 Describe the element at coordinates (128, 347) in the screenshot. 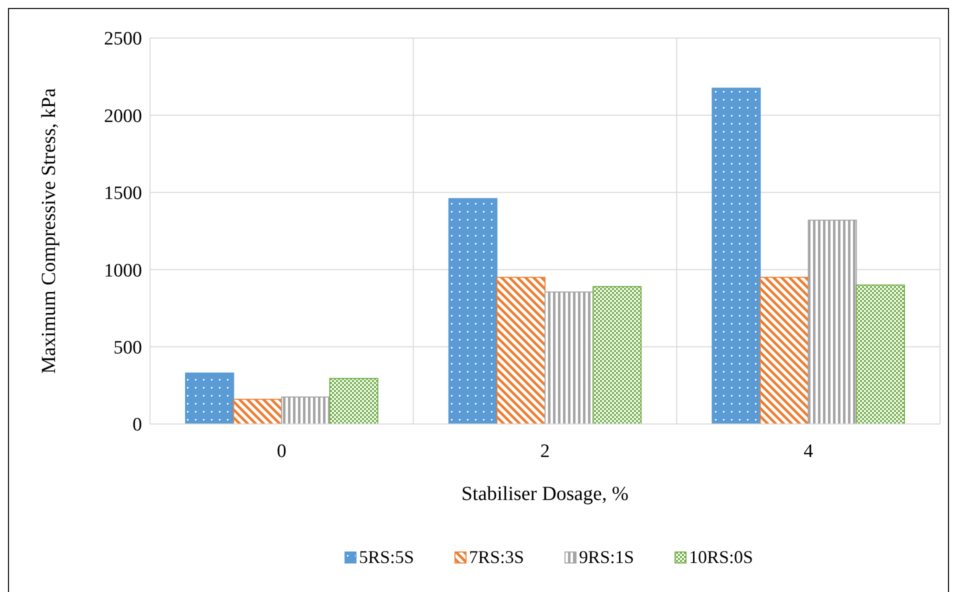

I see `y-tick-label: 500` at that location.